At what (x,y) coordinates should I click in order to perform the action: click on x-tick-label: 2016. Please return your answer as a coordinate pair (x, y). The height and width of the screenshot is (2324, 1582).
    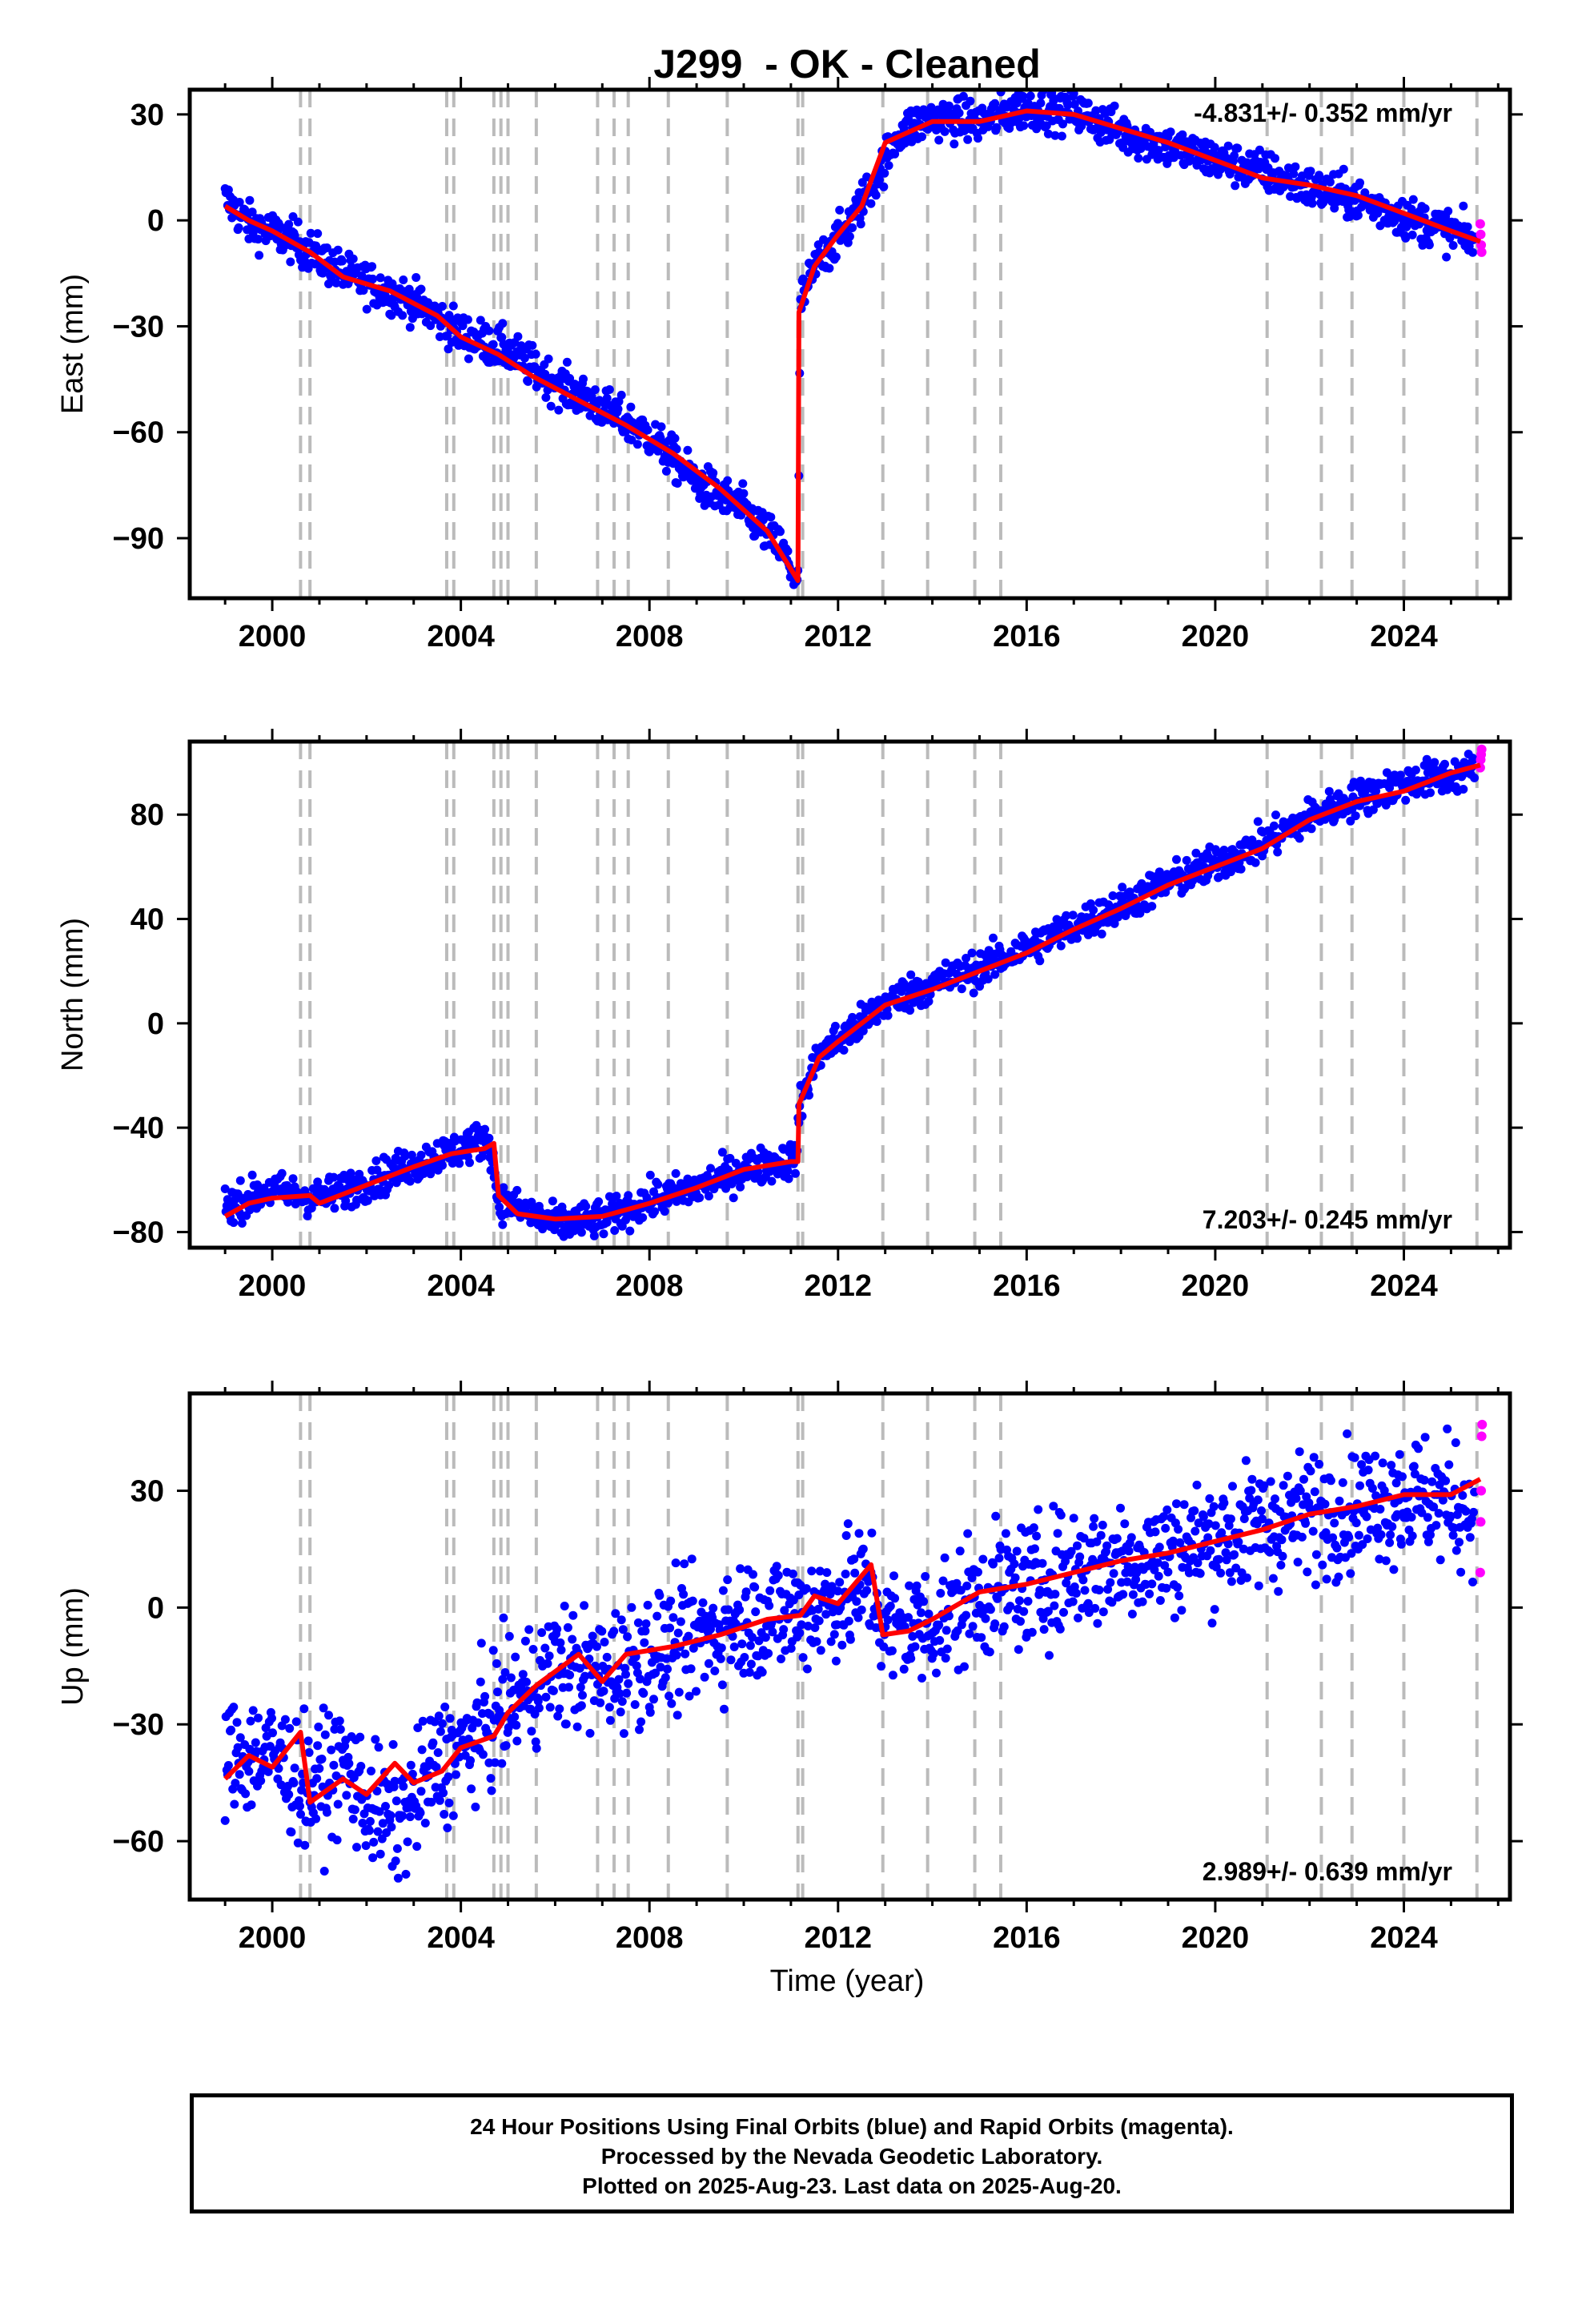
    Looking at the image, I should click on (1027, 636).